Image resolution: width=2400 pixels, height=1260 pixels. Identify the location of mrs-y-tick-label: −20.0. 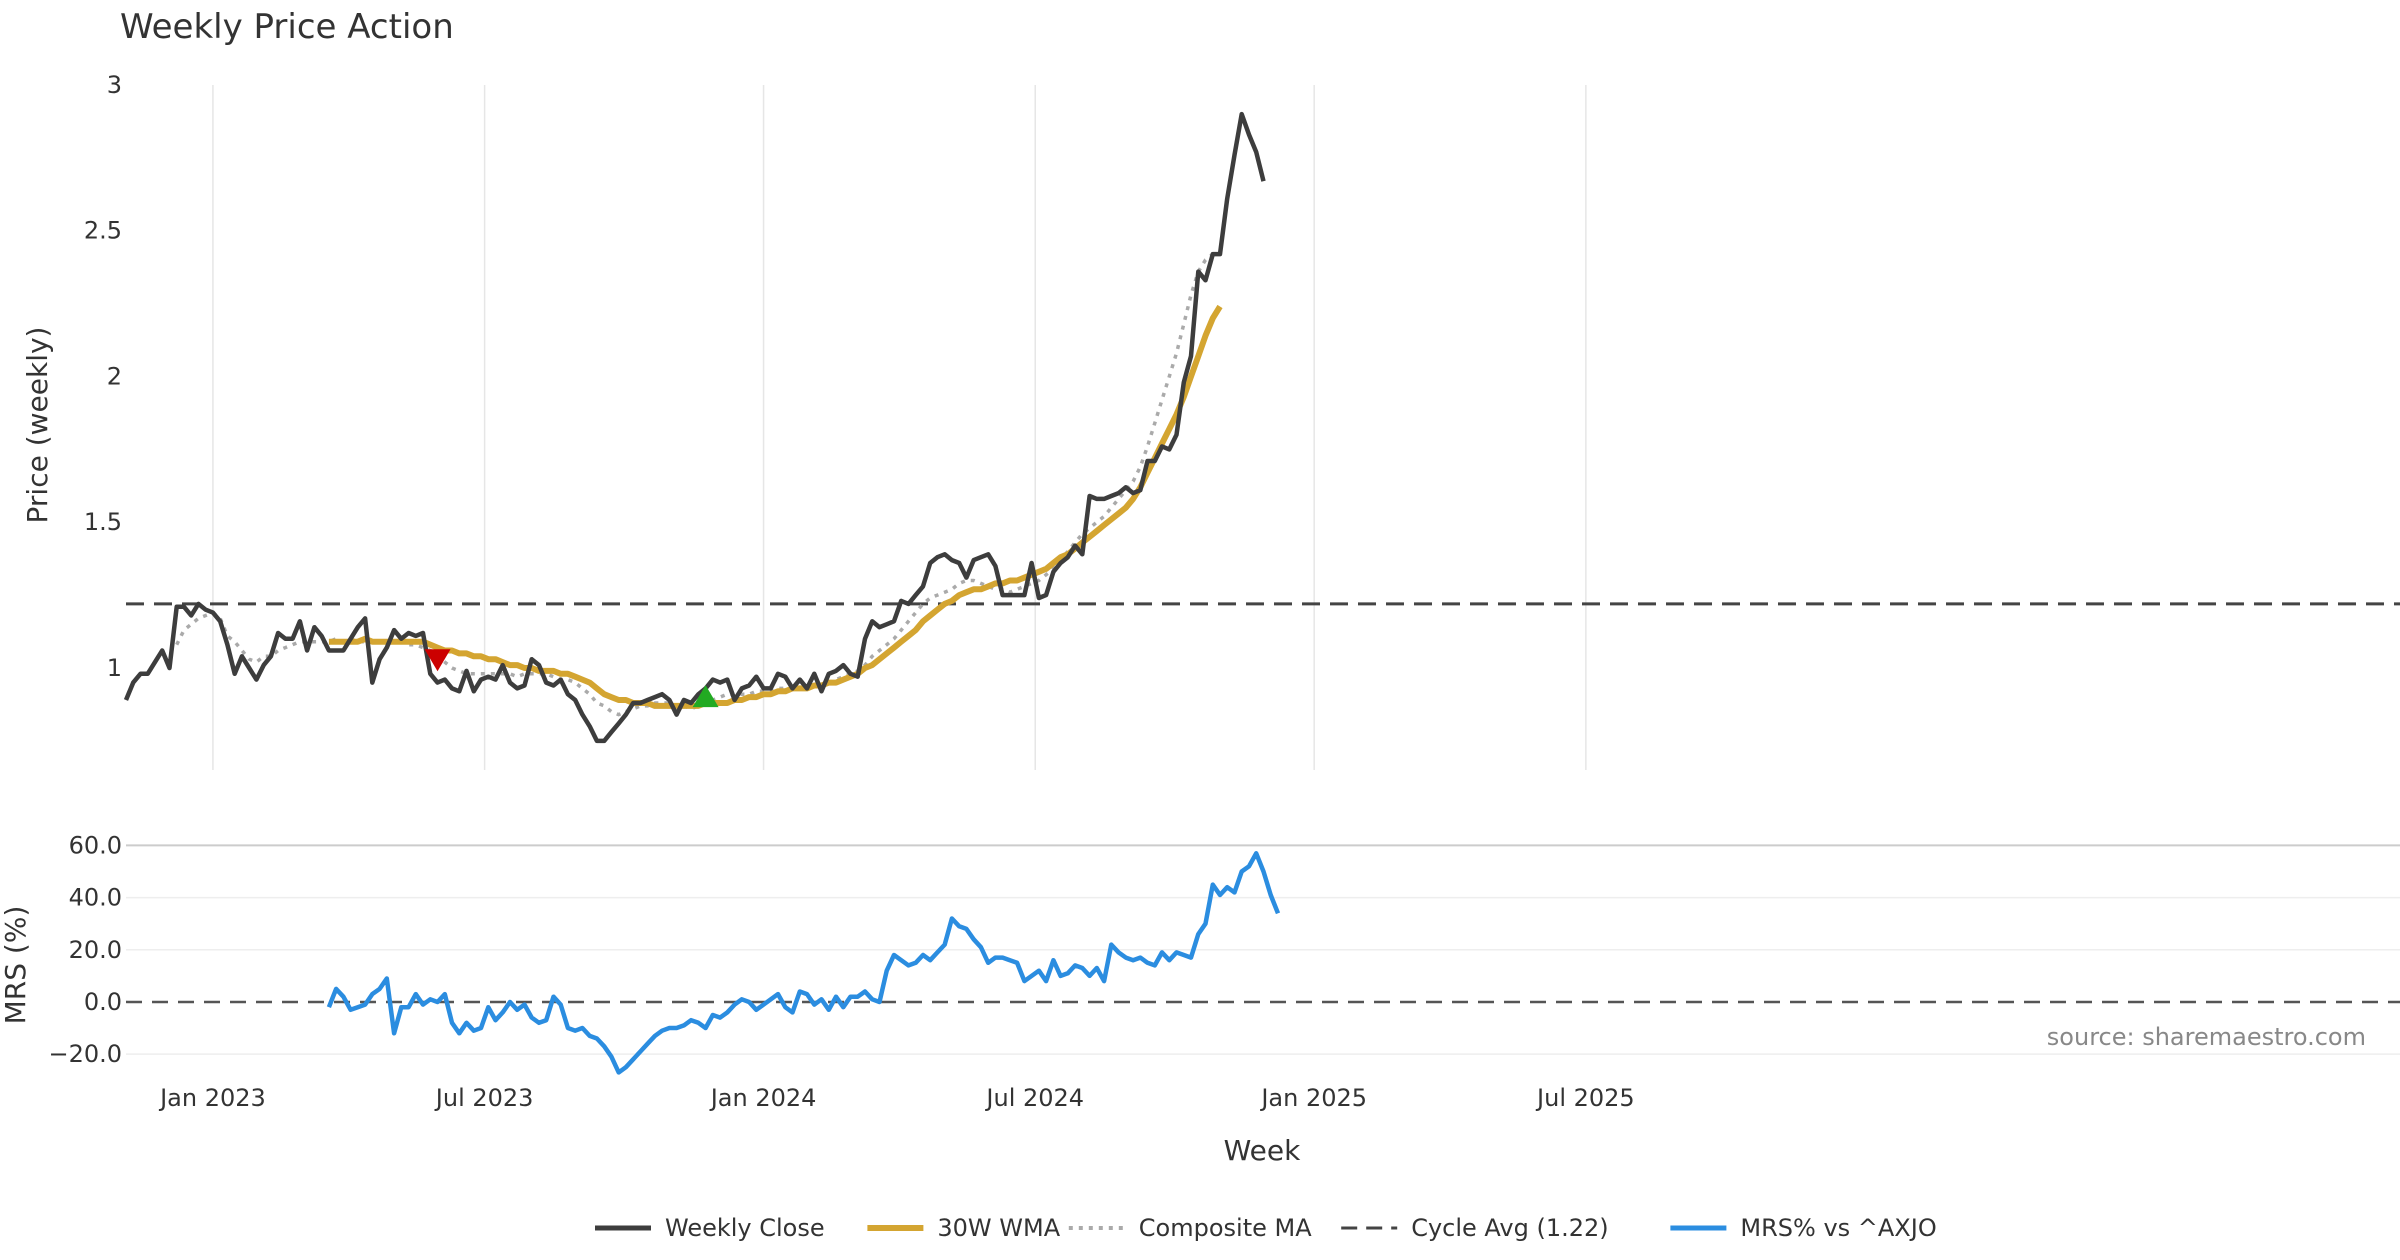
(85, 1054).